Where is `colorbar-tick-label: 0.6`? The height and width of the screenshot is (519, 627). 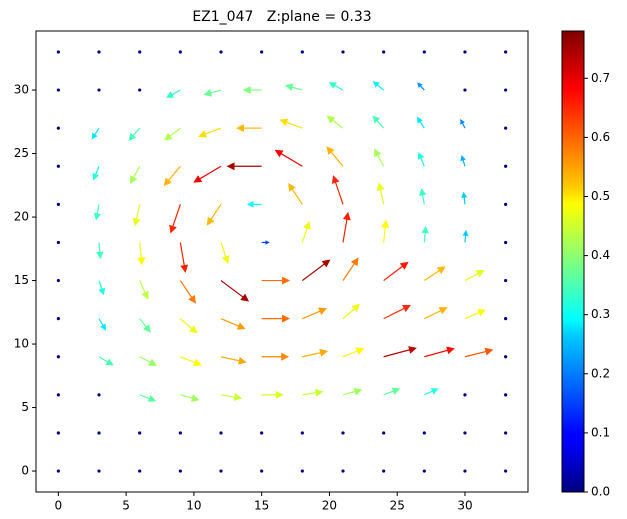
colorbar-tick-label: 0.6 is located at coordinates (600, 137).